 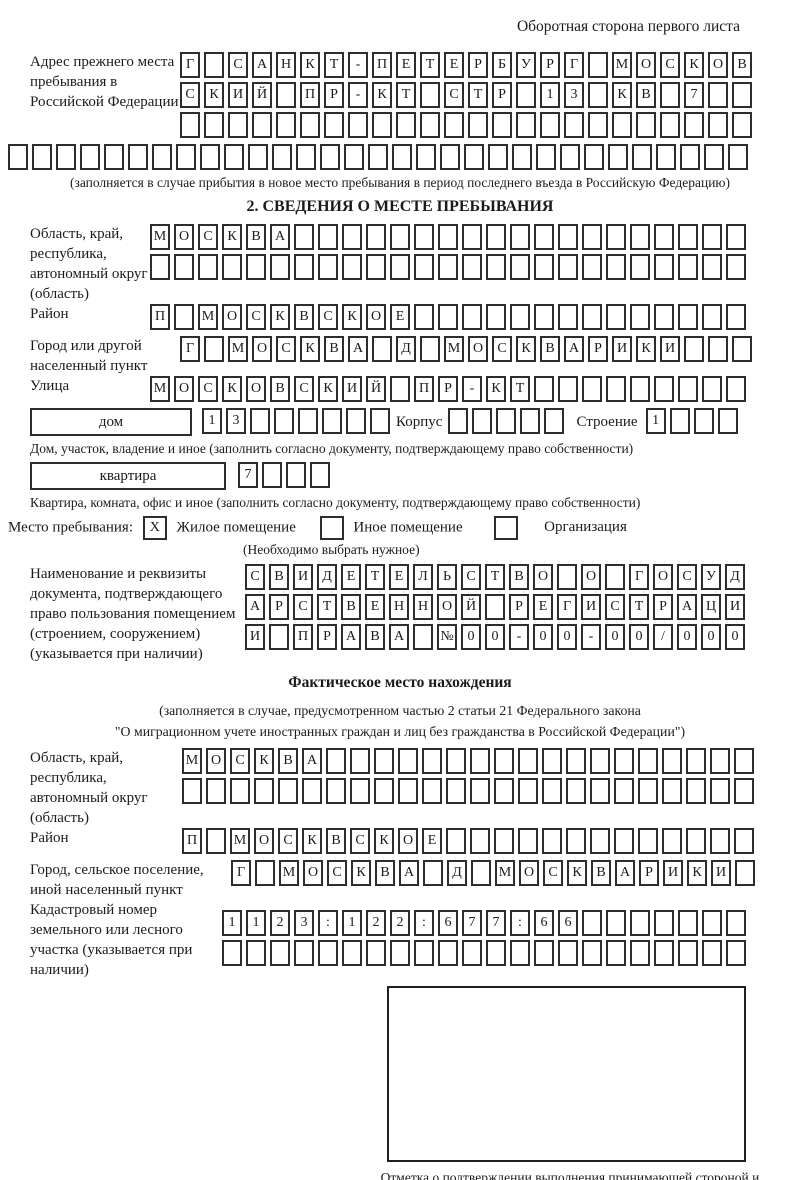 I want to click on stay-type-checkbox-residential: X, so click(x=154, y=528).